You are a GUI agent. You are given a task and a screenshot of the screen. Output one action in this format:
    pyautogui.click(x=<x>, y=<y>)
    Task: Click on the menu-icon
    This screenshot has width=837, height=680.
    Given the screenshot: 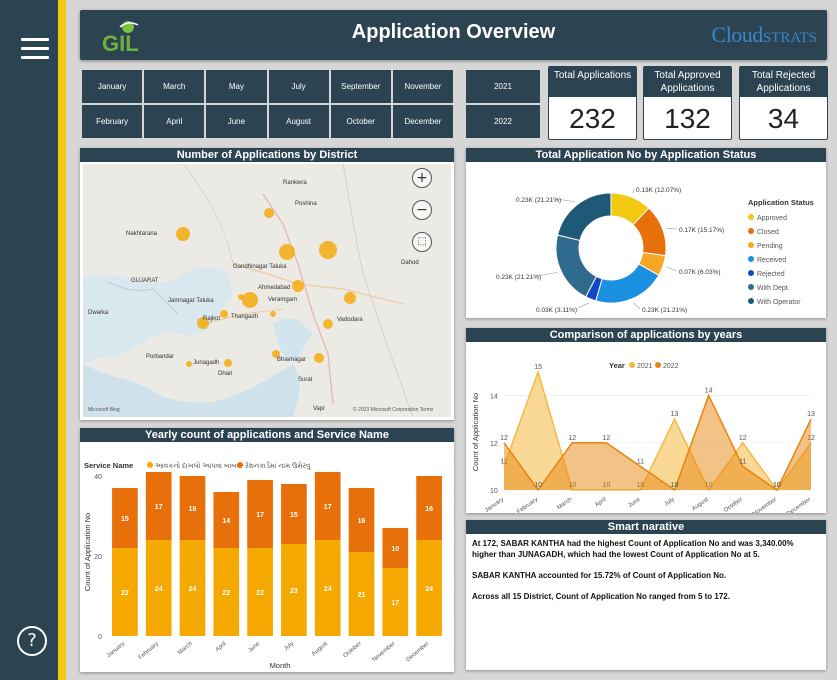 What is the action you would take?
    pyautogui.click(x=35, y=49)
    